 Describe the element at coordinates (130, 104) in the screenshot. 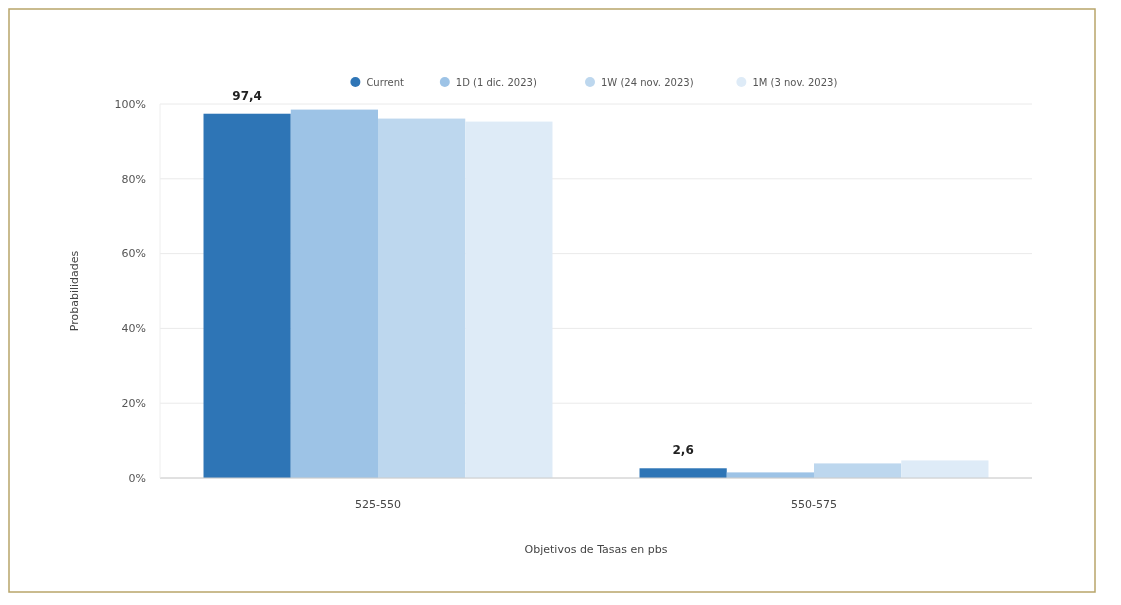

I see `y-tick-label: 100%` at that location.